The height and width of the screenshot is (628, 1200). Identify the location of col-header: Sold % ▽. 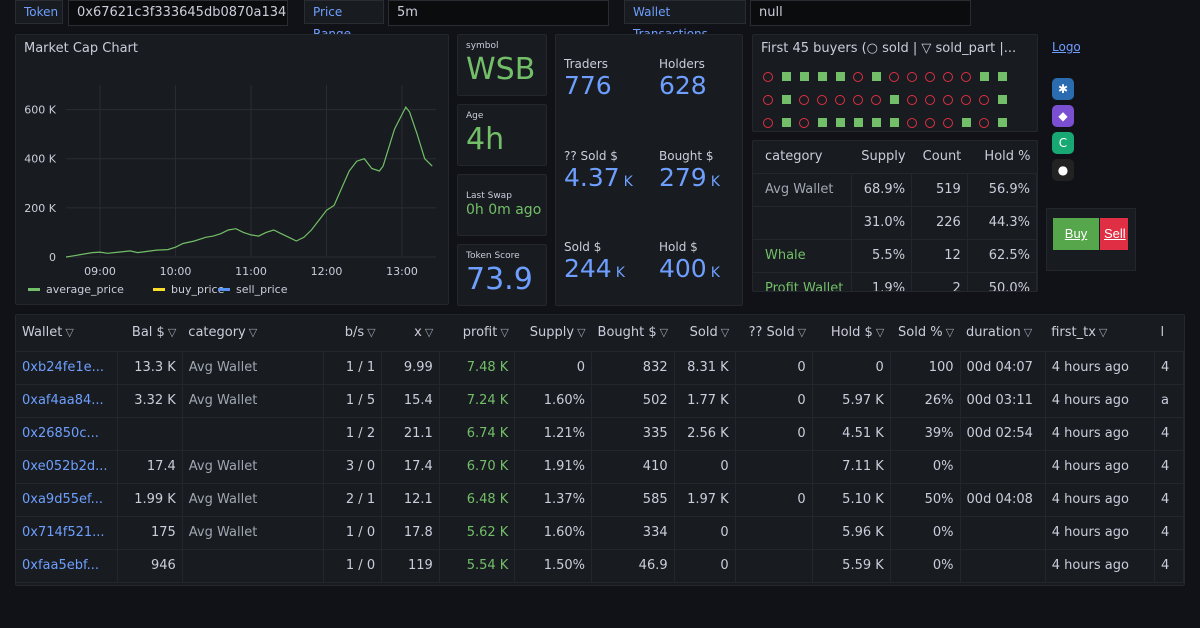
(925, 333).